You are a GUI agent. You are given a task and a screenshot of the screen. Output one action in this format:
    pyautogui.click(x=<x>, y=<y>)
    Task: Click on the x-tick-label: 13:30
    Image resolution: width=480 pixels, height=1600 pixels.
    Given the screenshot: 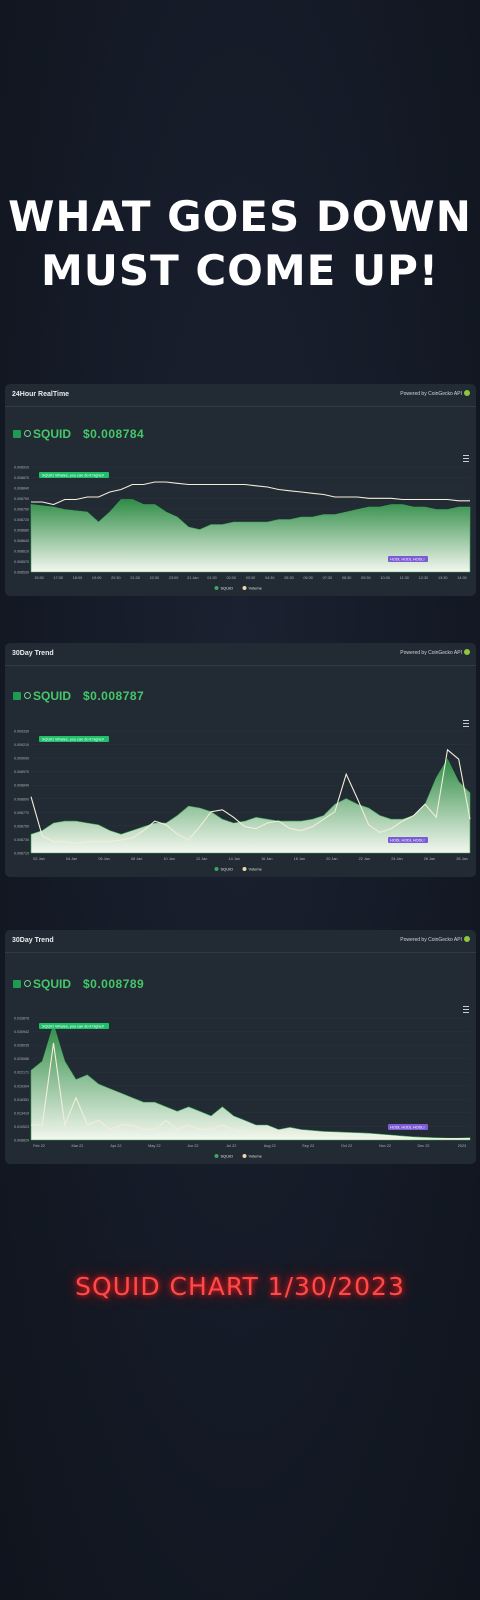 What is the action you would take?
    pyautogui.click(x=443, y=578)
    